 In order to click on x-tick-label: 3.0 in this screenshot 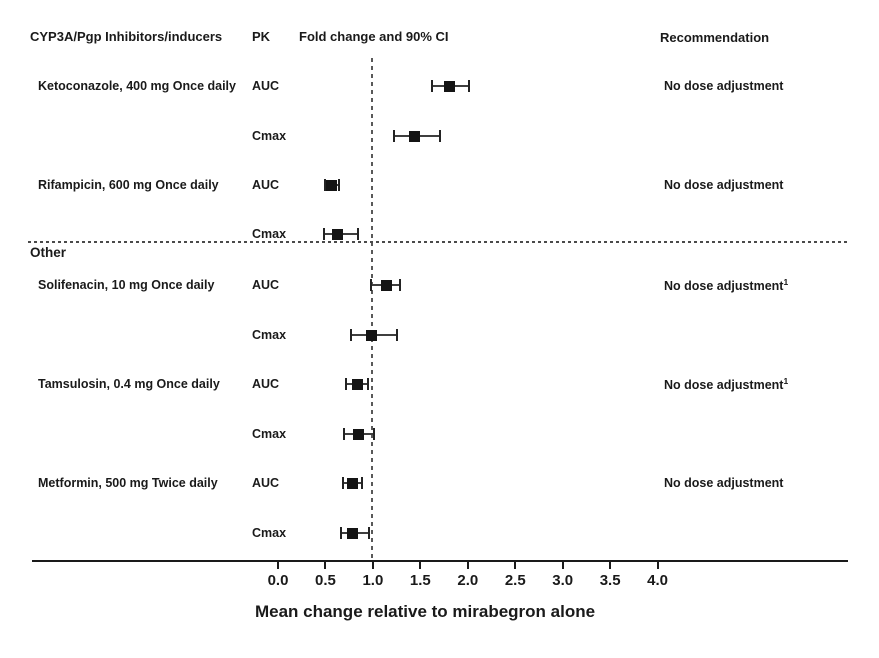, I will do `click(563, 580)`.